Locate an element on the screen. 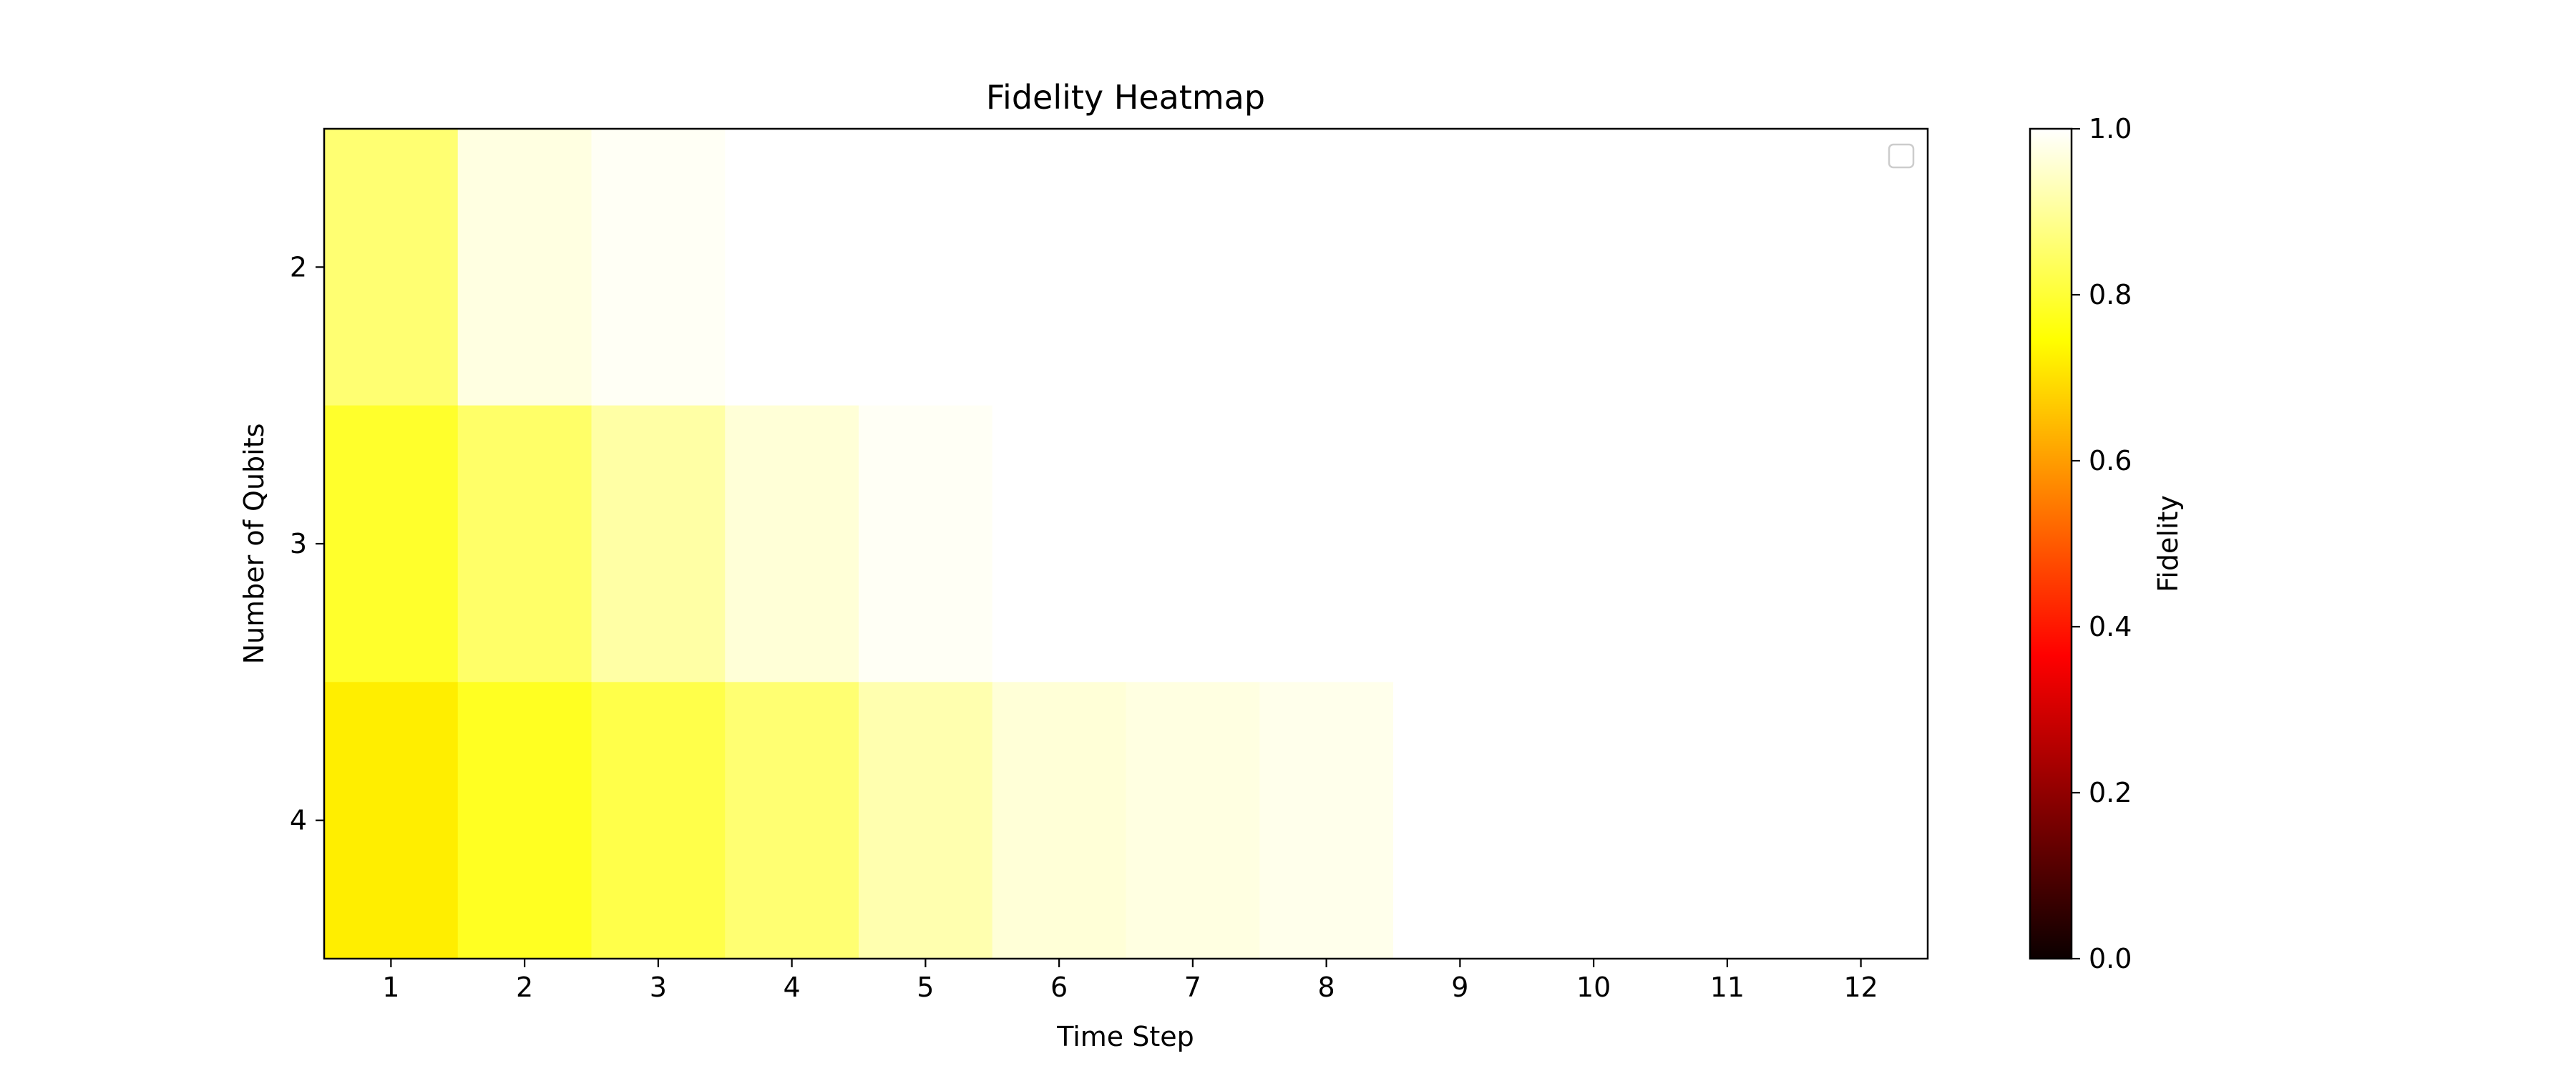  y-axis-ticks: 2 3 4 is located at coordinates (307, 544).